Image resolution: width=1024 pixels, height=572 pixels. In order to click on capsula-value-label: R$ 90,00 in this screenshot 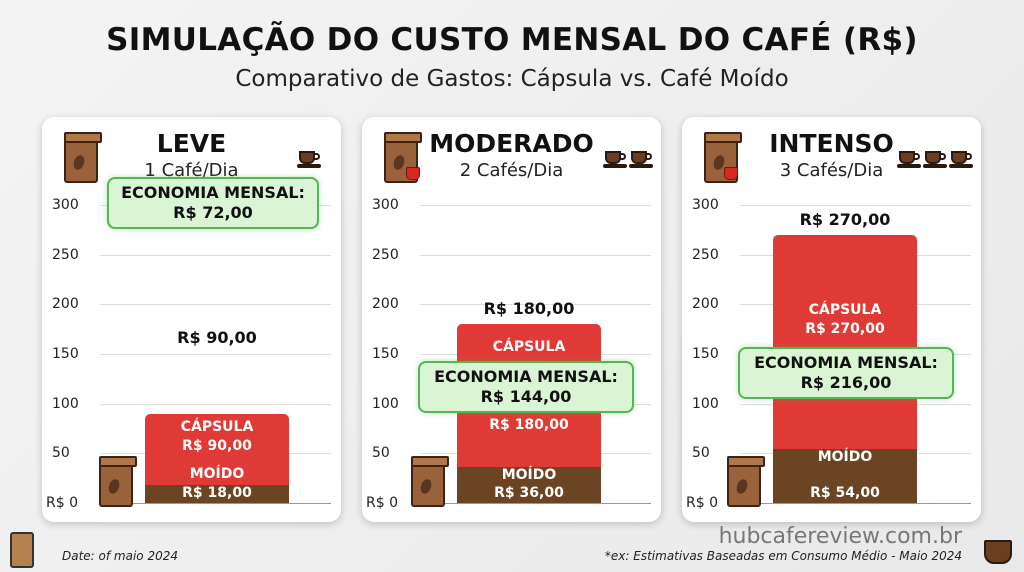, I will do `click(217, 445)`.